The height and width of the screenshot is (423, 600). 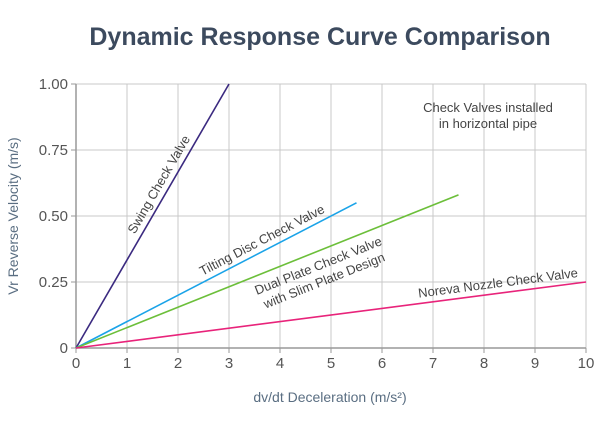 What do you see at coordinates (488, 107) in the screenshot?
I see `annotation-line-1: Check Valves installed` at bounding box center [488, 107].